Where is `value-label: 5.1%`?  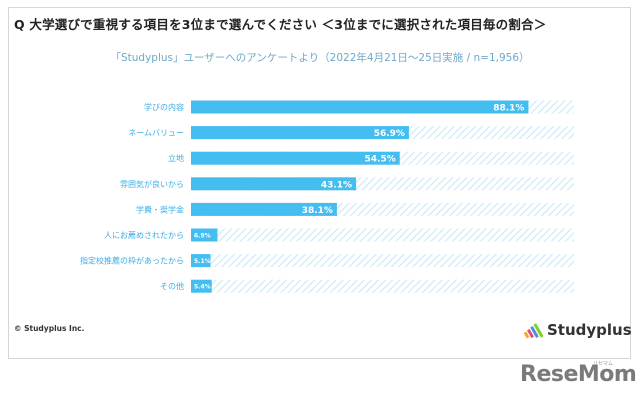 value-label: 5.1% is located at coordinates (202, 261).